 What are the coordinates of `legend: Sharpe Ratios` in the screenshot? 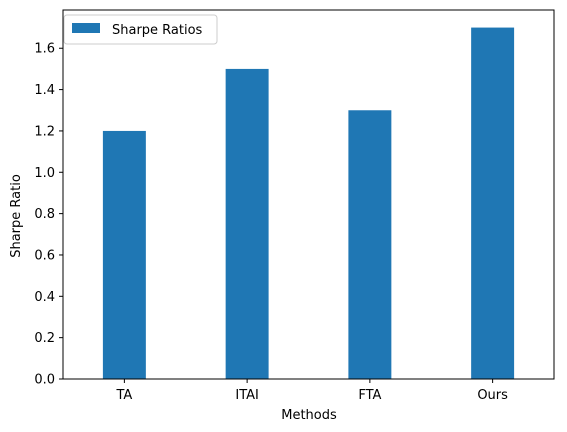 It's located at (140, 29).